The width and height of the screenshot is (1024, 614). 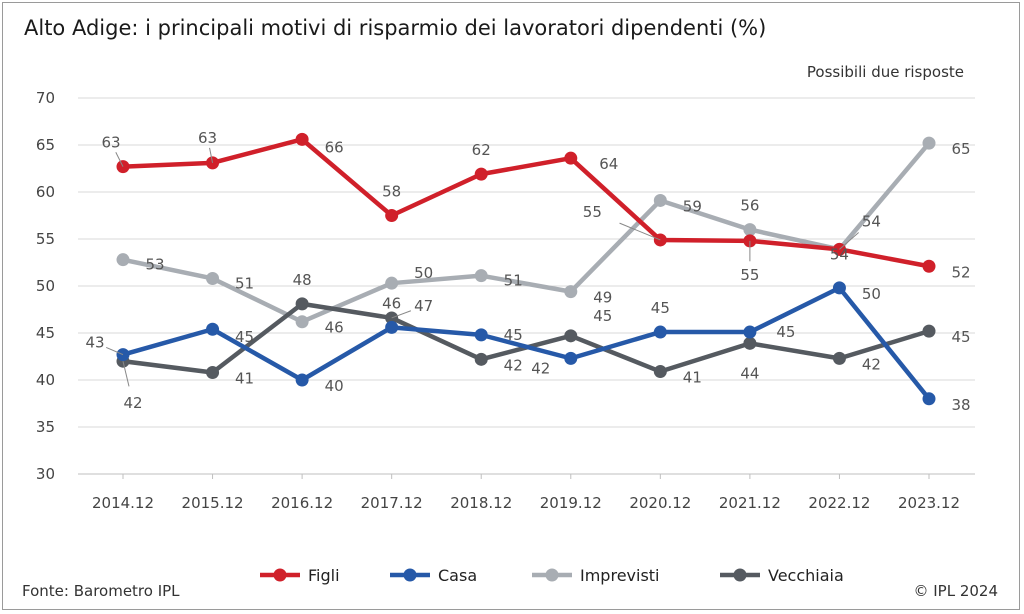 What do you see at coordinates (334, 386) in the screenshot?
I see `data-label-casa: 40` at bounding box center [334, 386].